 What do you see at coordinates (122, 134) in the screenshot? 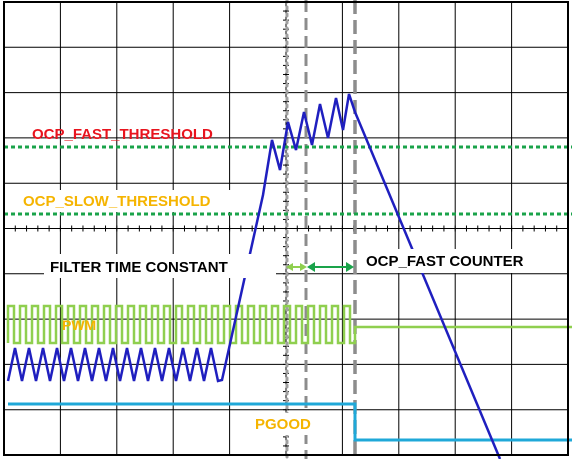
I see `ocp-fast-threshold-label: OCP_FAST_THRESHOLD` at bounding box center [122, 134].